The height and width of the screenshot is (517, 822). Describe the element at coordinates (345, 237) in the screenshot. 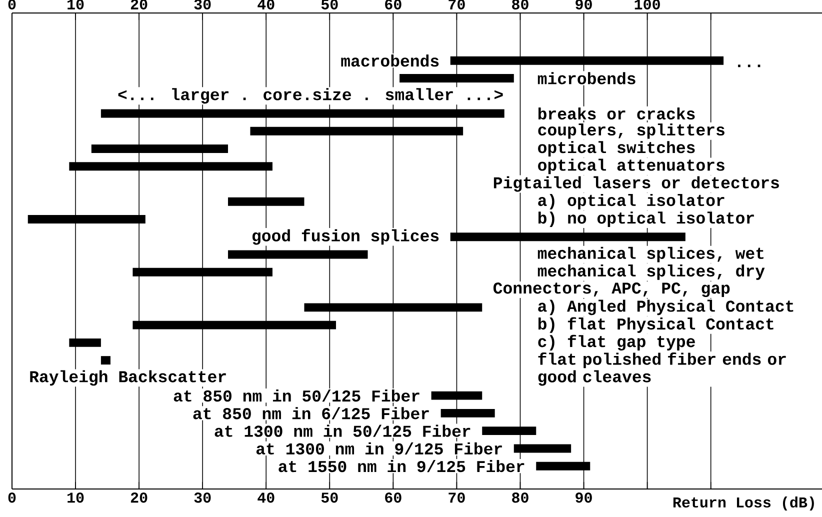

I see `y-tick-label: good fusion splices` at that location.